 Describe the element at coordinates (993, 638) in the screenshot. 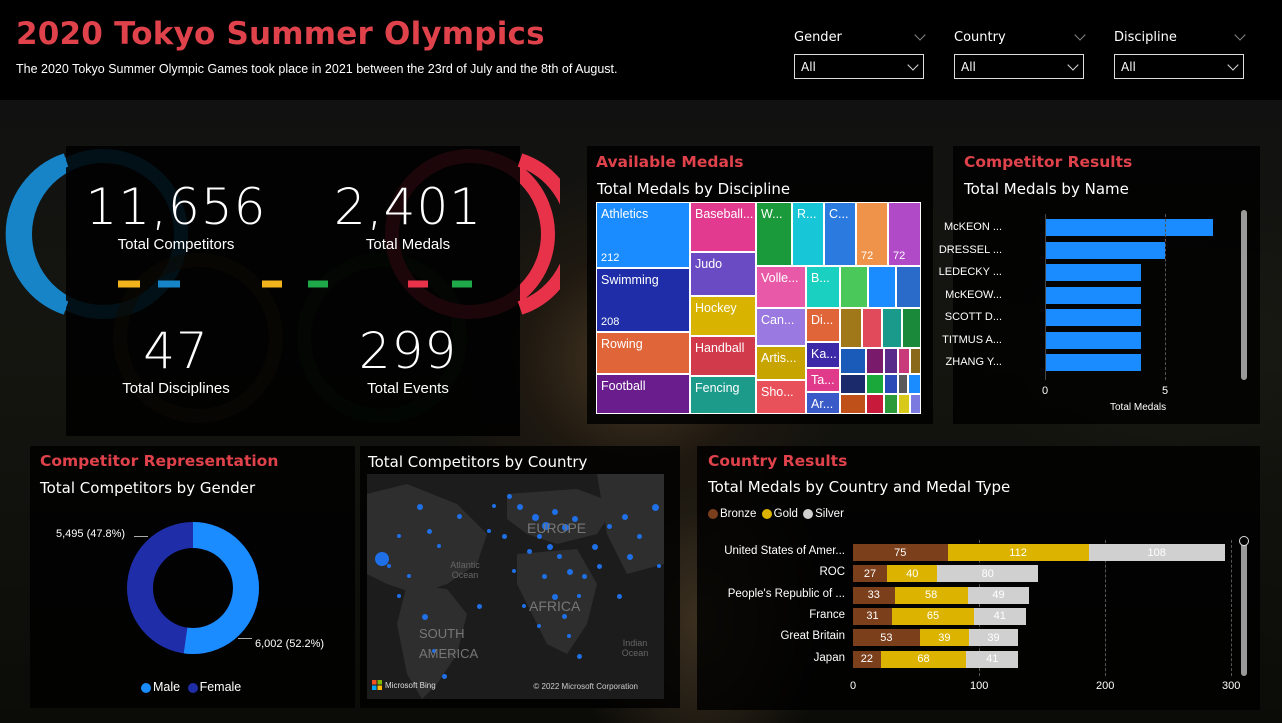

I see `bar-segment-silver: 39` at that location.